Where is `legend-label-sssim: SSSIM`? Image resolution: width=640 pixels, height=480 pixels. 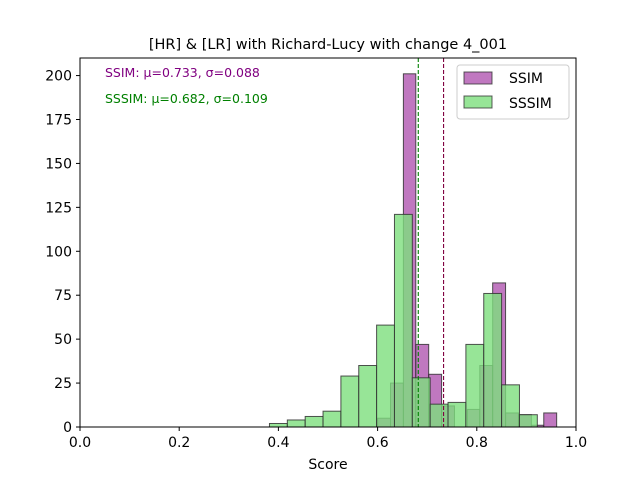 legend-label-sssim: SSSIM is located at coordinates (530, 104).